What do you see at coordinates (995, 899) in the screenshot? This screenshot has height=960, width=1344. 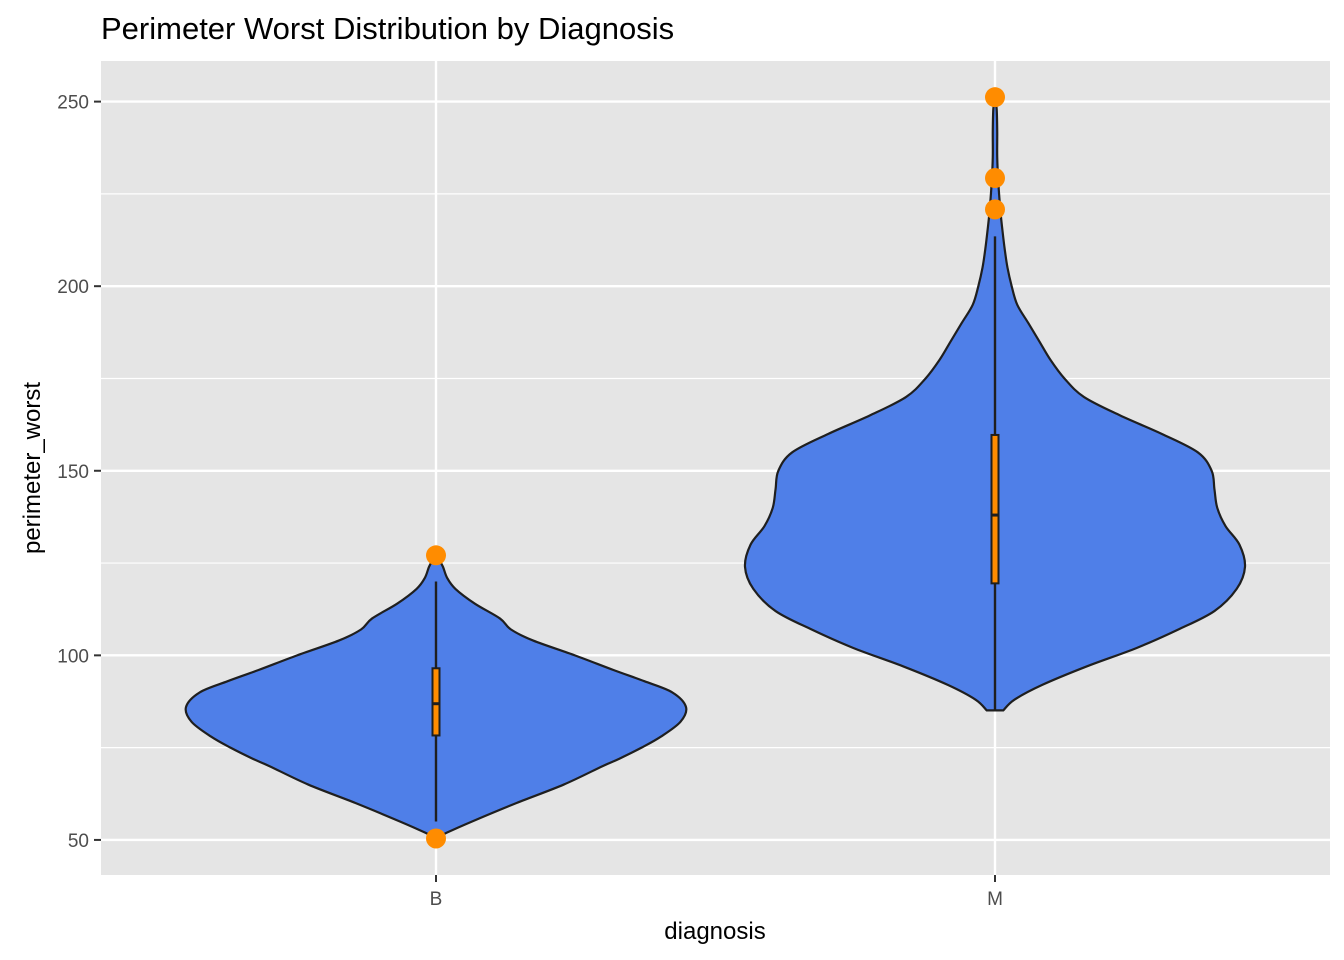 I see `x-tick-label: M` at bounding box center [995, 899].